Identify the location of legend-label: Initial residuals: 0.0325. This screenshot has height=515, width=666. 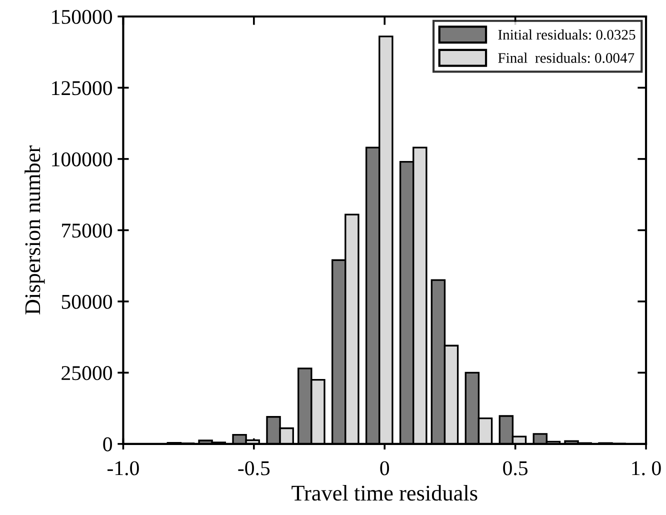
(567, 34).